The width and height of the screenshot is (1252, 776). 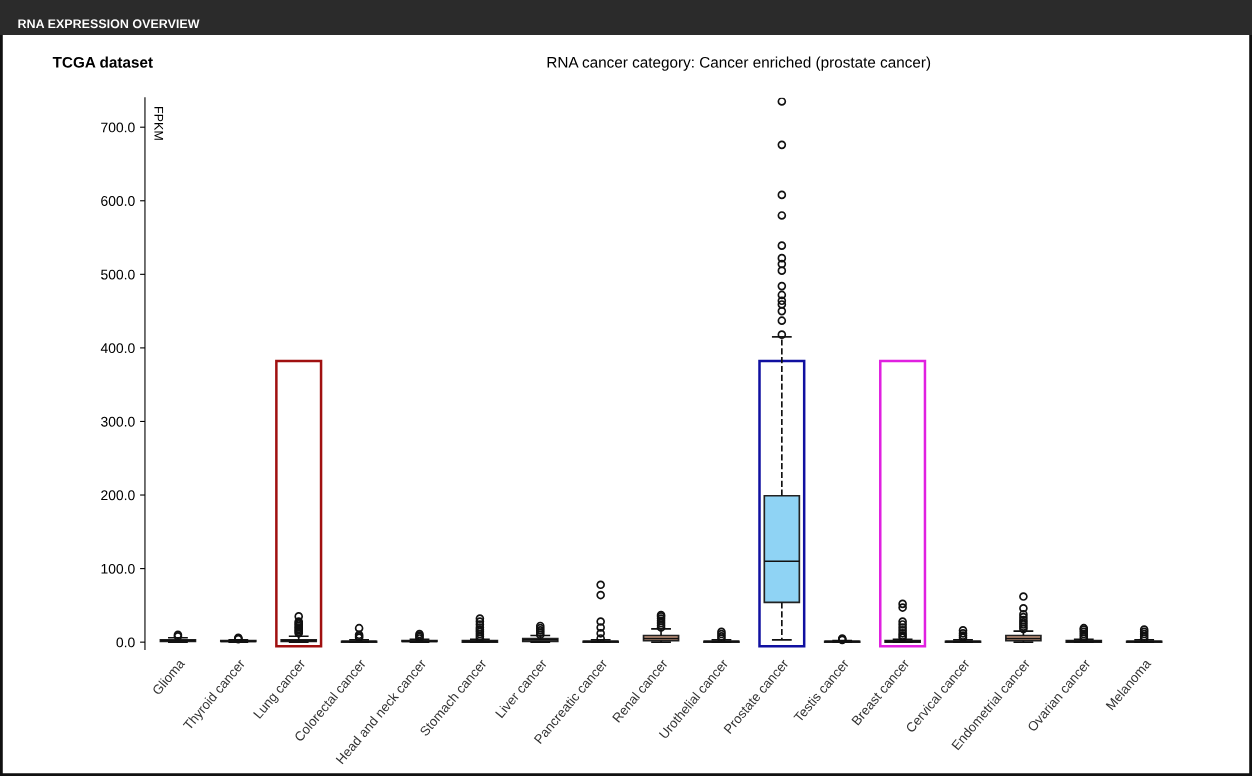 What do you see at coordinates (159, 123) in the screenshot?
I see `y-axis-title: FPKM` at bounding box center [159, 123].